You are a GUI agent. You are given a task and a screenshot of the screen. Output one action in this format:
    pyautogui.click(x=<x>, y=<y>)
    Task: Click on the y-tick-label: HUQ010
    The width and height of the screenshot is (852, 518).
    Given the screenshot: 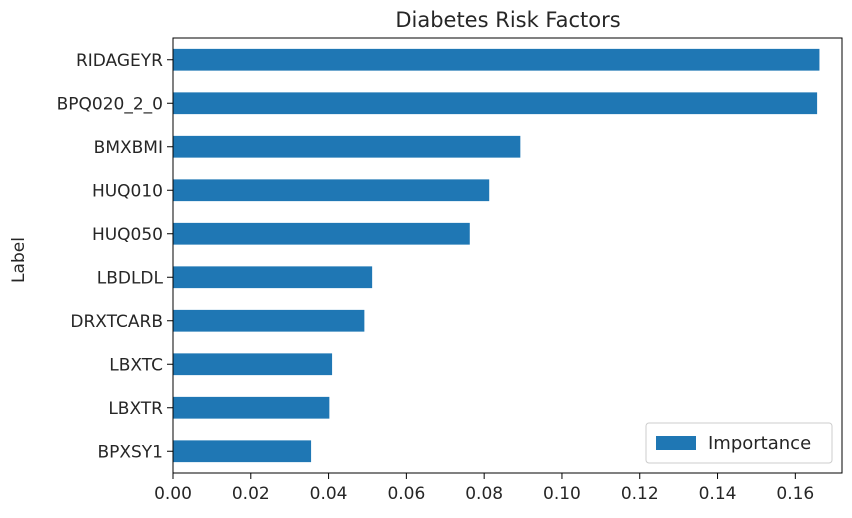 What is the action you would take?
    pyautogui.click(x=127, y=191)
    